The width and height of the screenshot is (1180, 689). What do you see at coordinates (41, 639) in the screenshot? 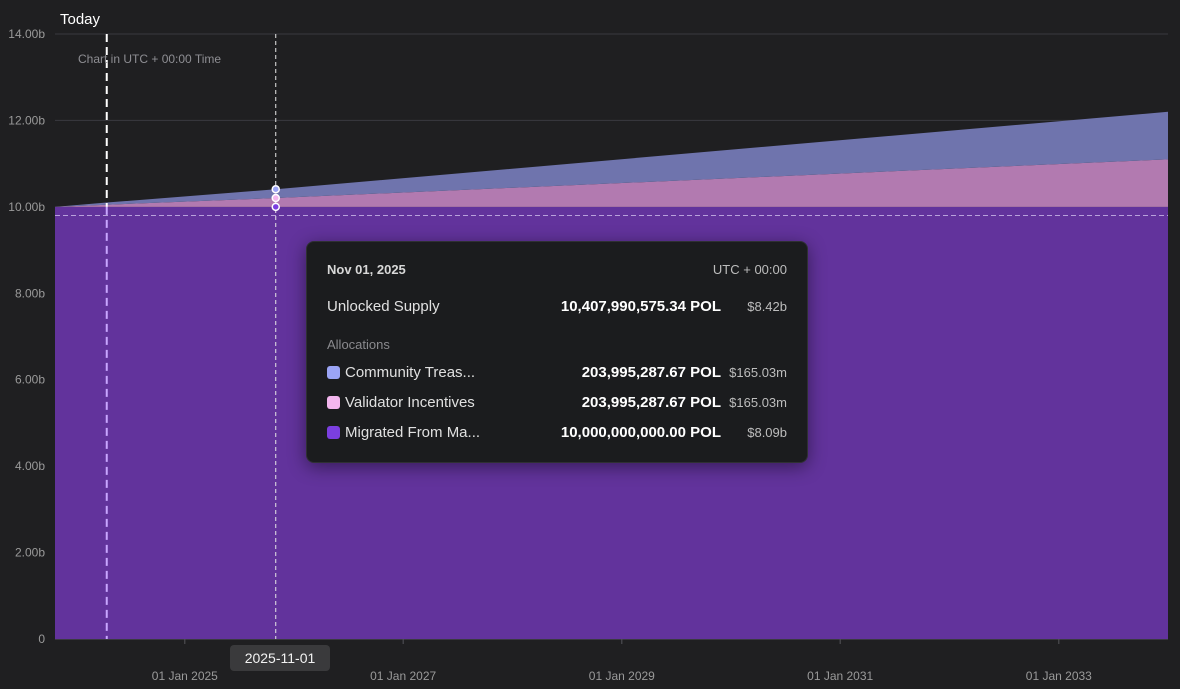
I see `y-tick-label: 0` at bounding box center [41, 639].